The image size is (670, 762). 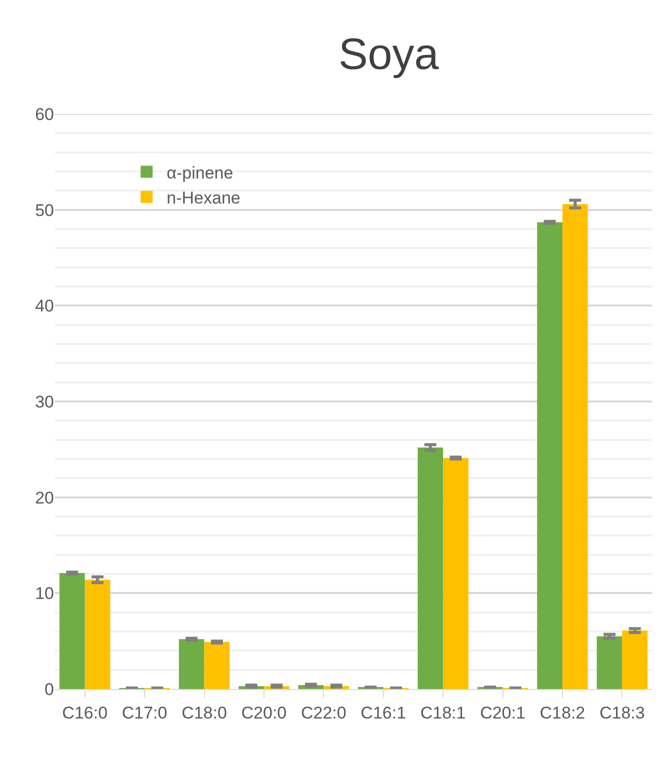 I want to click on y-tick-label: 10, so click(x=44, y=594).